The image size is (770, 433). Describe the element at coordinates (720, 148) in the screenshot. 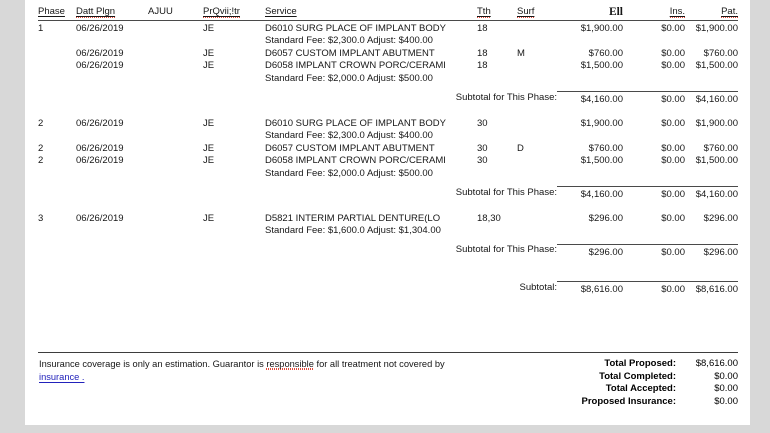

I see `cell-pat: $760.00` at that location.